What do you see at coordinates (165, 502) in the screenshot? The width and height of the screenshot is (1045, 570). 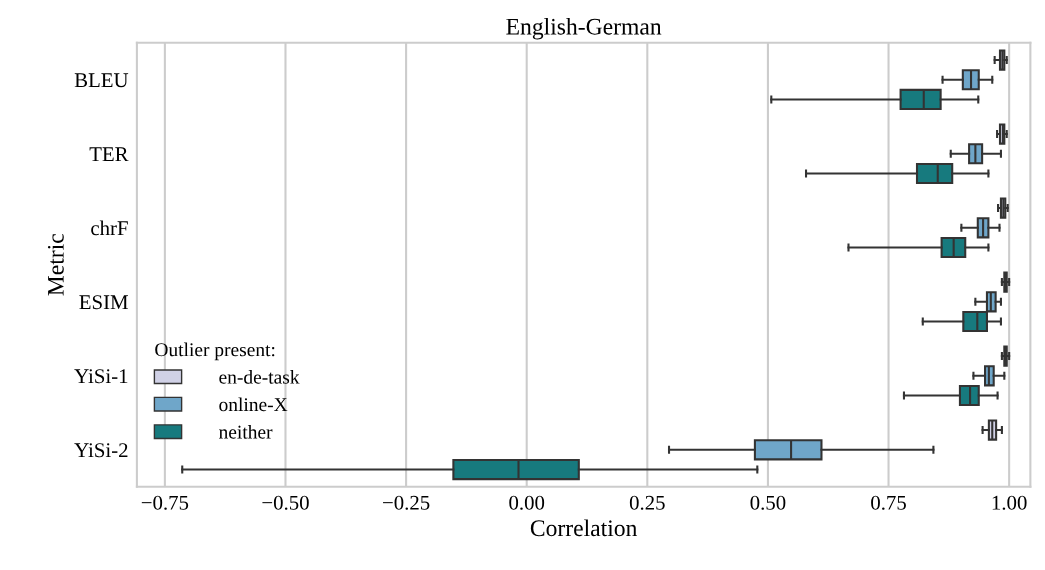 I see `x-tick-label: −0.75` at bounding box center [165, 502].